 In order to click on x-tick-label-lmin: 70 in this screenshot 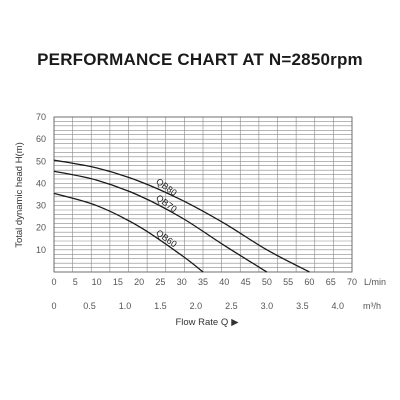, I will do `click(352, 282)`.